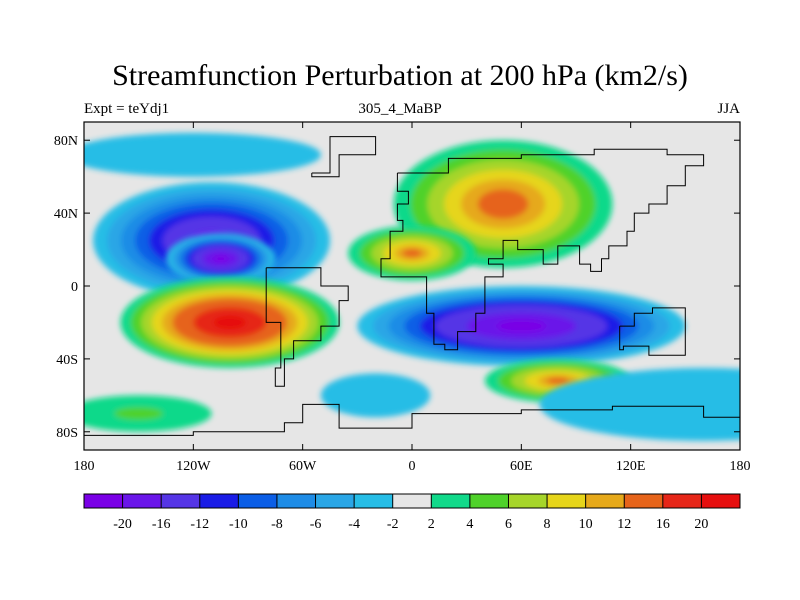  I want to click on colorbar-label: -12, so click(199, 524).